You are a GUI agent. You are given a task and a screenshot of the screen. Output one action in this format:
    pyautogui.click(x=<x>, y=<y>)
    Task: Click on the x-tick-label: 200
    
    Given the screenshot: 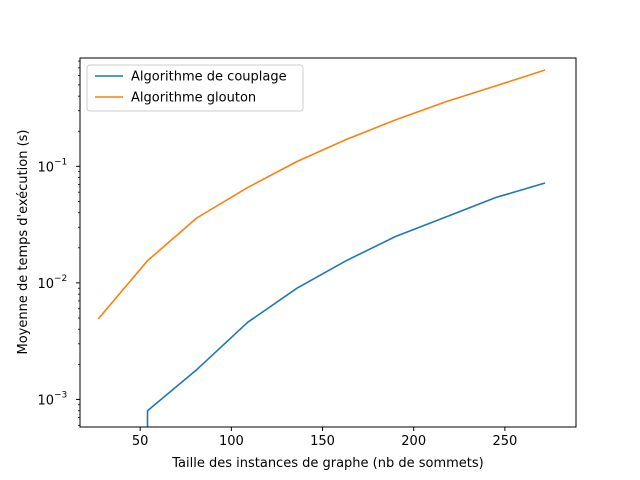 What is the action you would take?
    pyautogui.click(x=413, y=441)
    